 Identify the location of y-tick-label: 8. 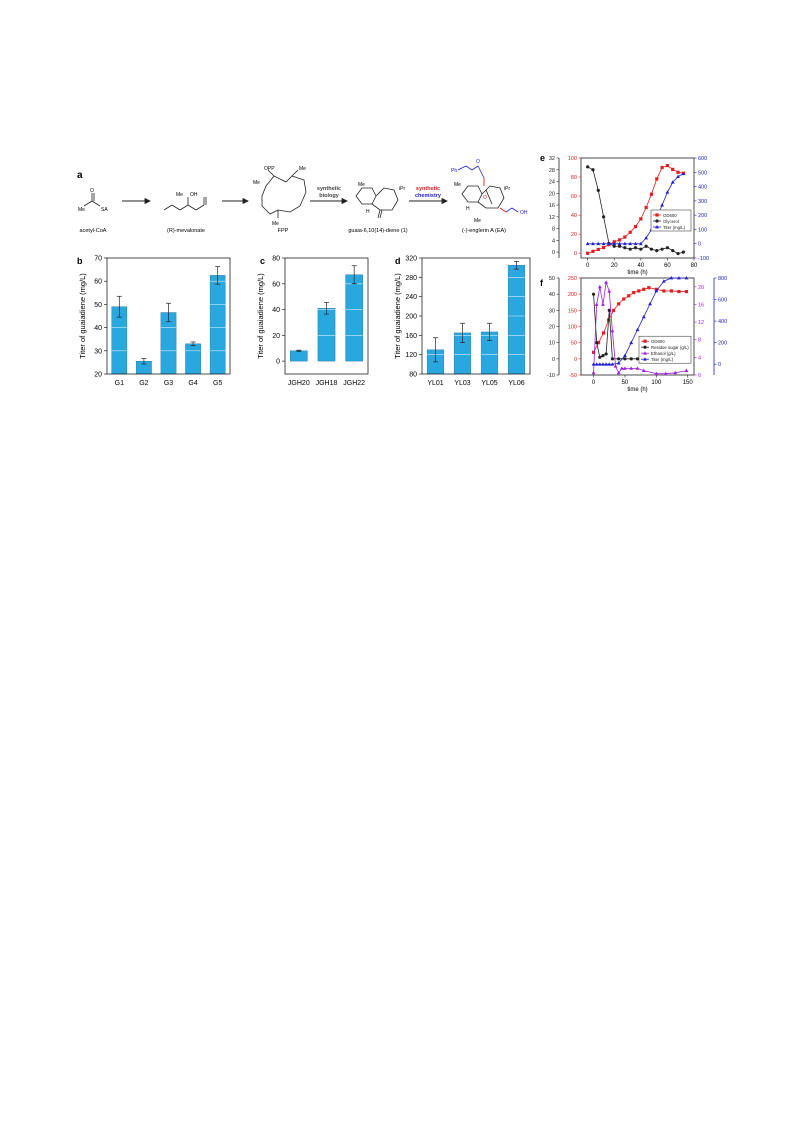
(553, 230).